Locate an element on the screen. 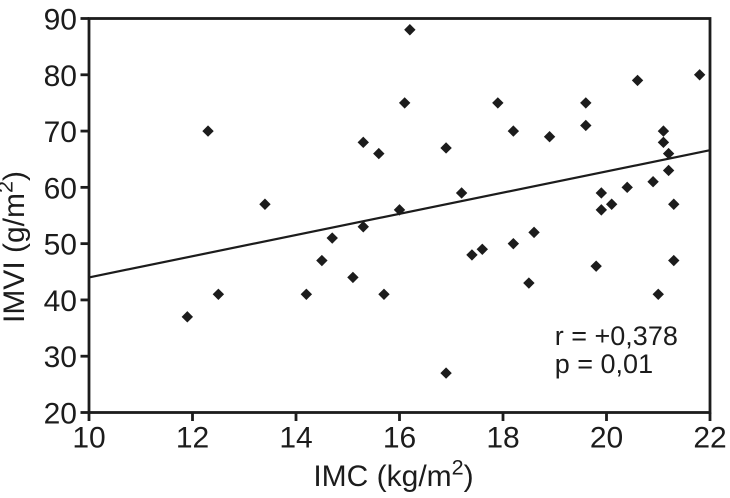  y-axis-tick-label: 50 is located at coordinates (60, 245).